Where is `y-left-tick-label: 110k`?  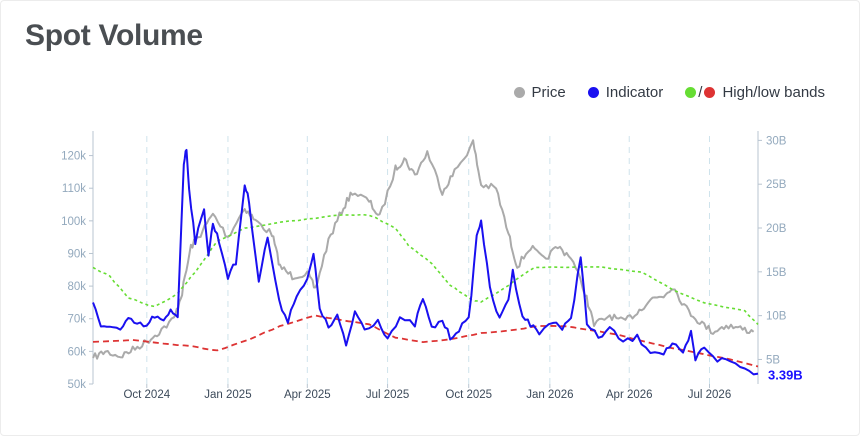 y-left-tick-label: 110k is located at coordinates (74, 189).